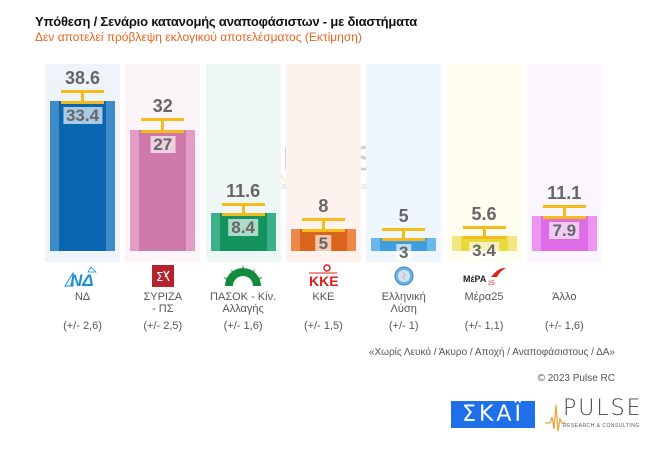 The image size is (657, 470). I want to click on syriza-logo-icon: Σ, so click(162, 276).